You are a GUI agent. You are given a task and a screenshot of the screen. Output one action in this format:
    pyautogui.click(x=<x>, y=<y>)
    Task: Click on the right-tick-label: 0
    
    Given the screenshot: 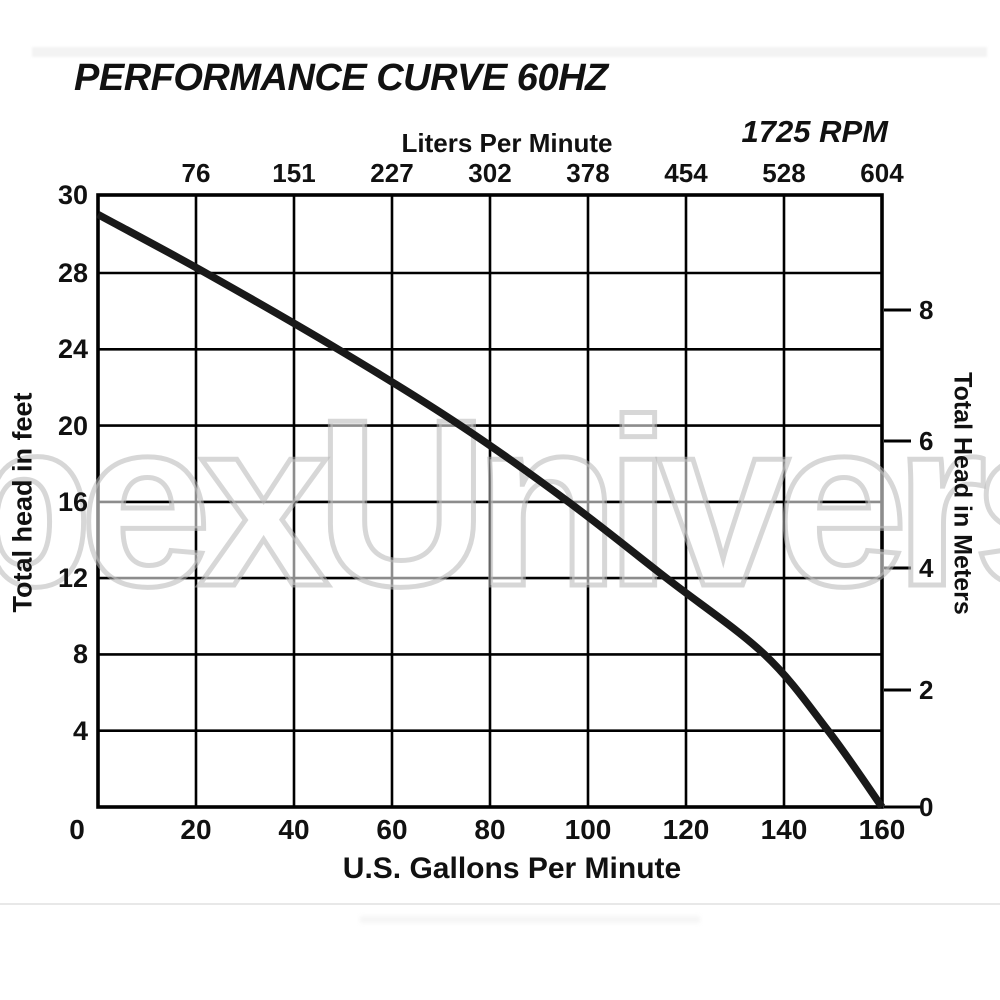 What is the action you would take?
    pyautogui.click(x=926, y=807)
    